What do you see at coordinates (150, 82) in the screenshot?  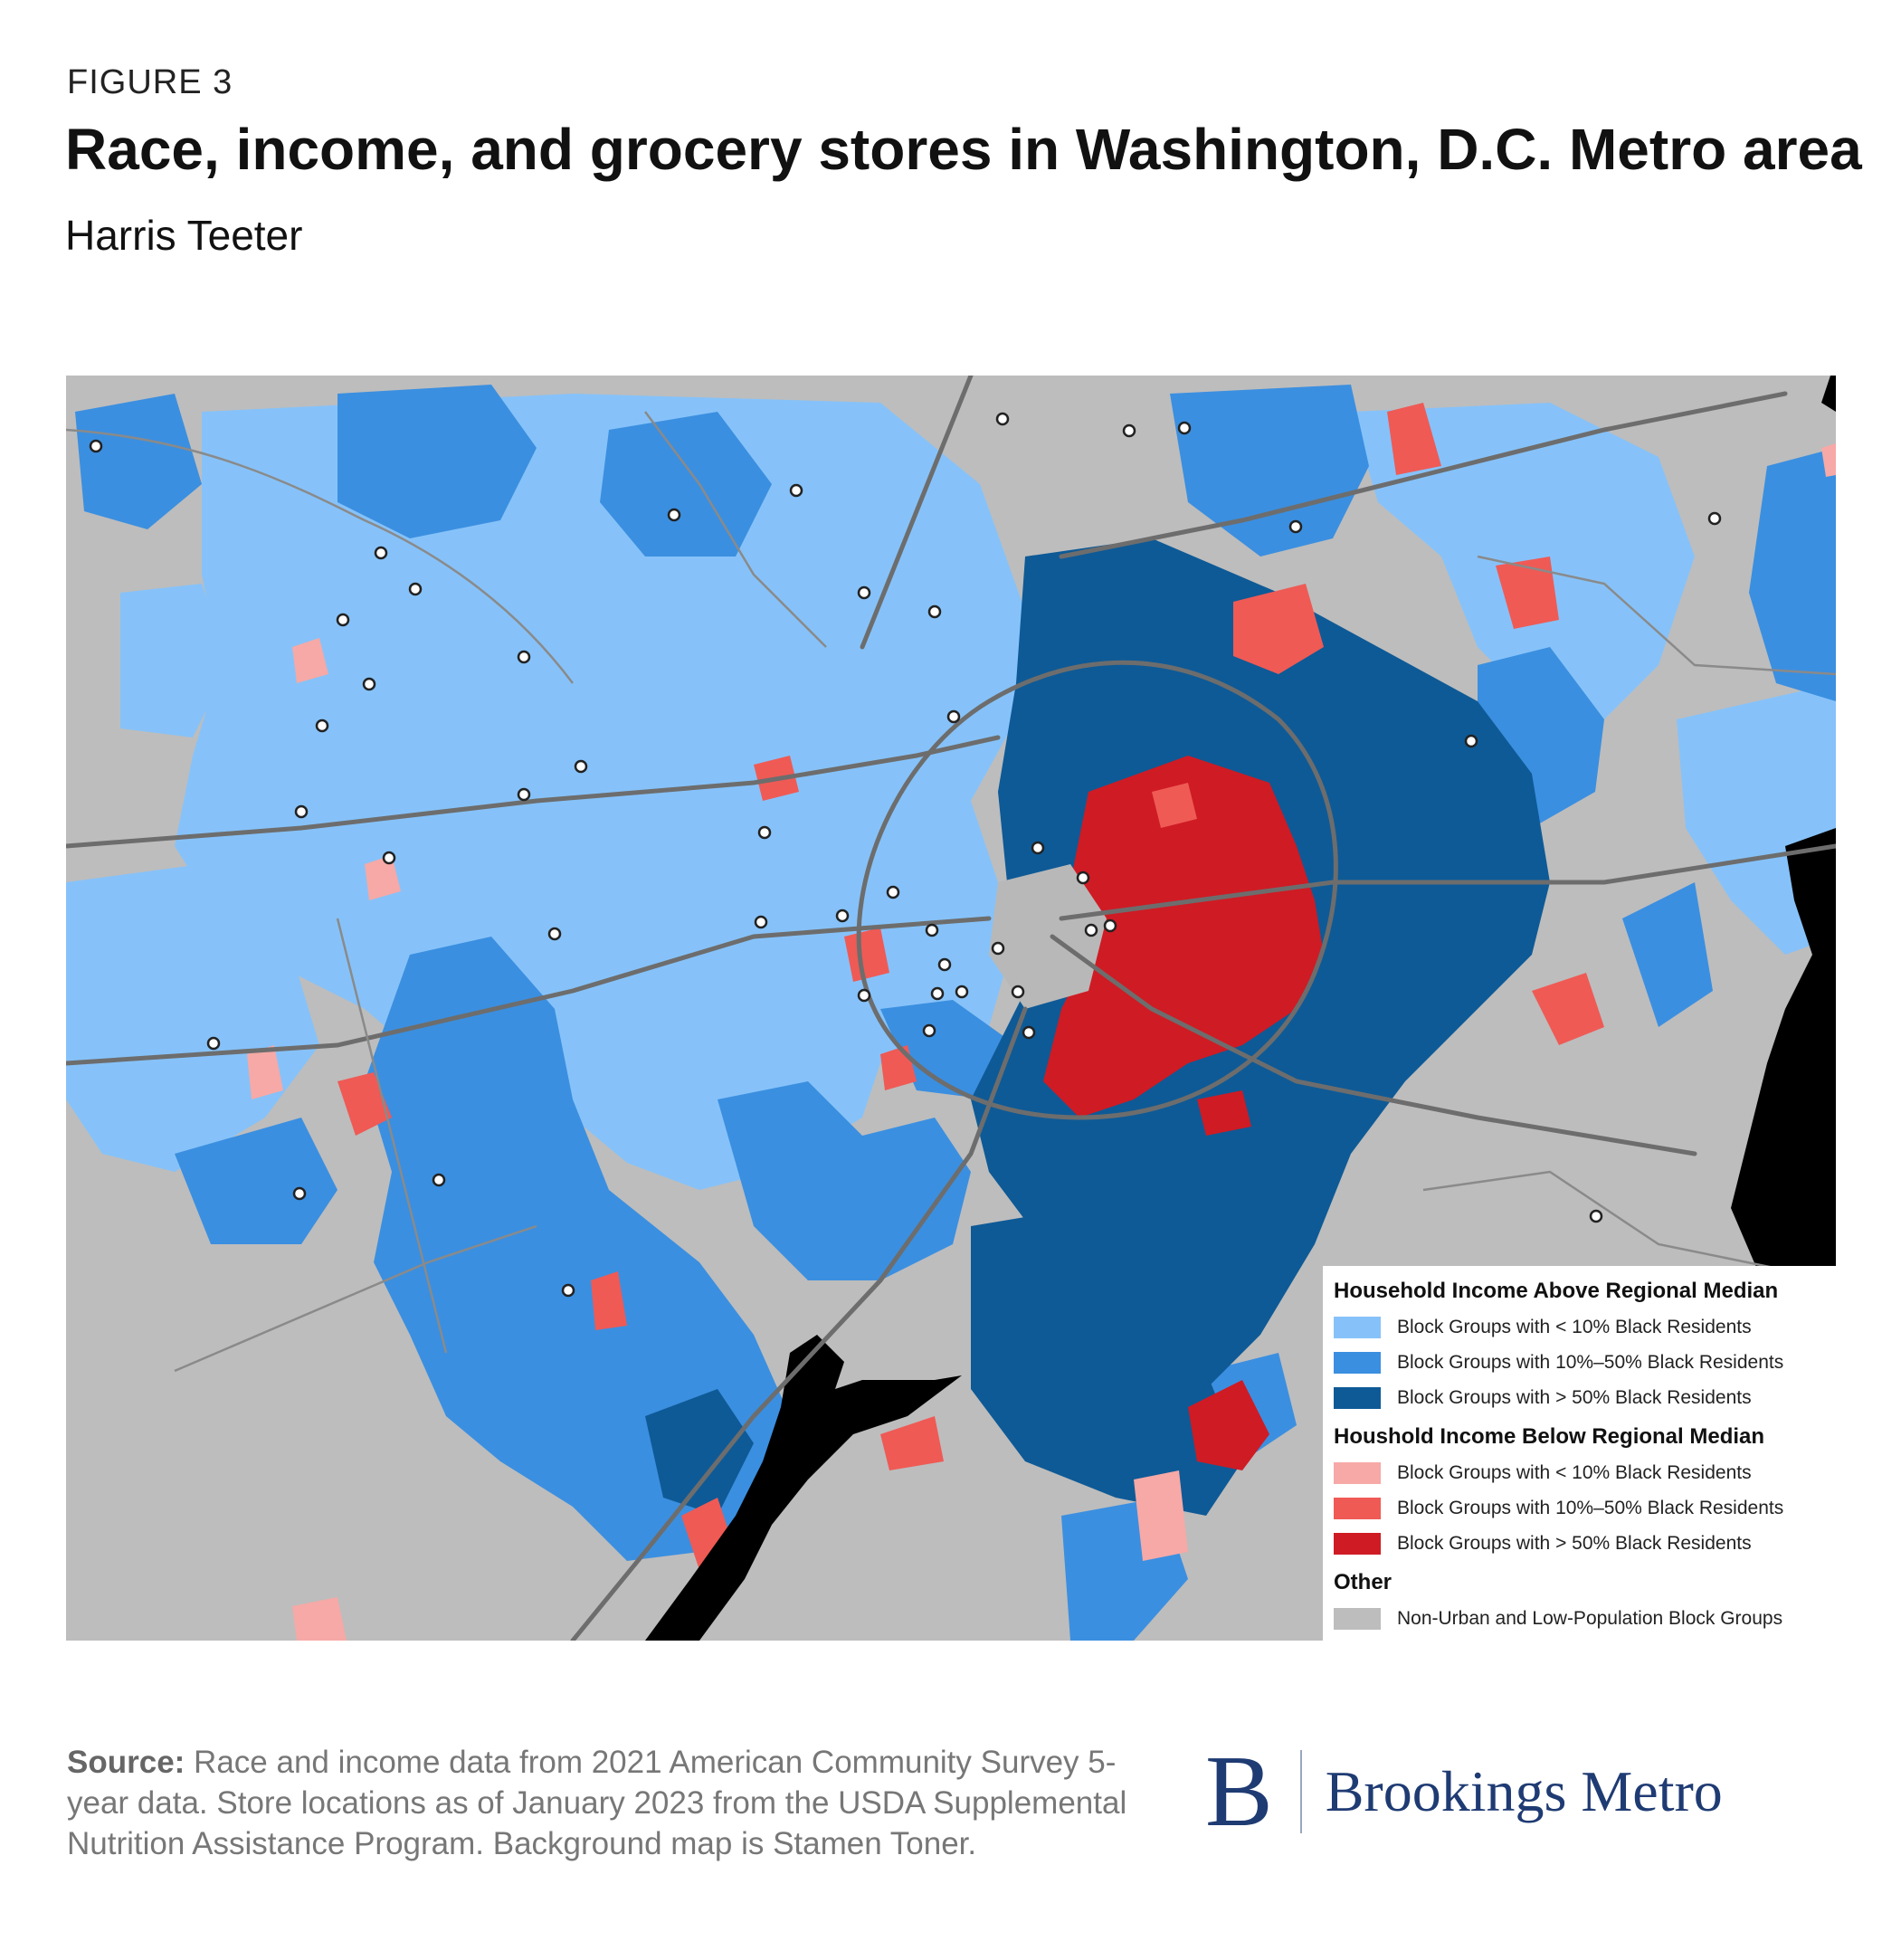 I see `figure-label: FIGURE 3` at bounding box center [150, 82].